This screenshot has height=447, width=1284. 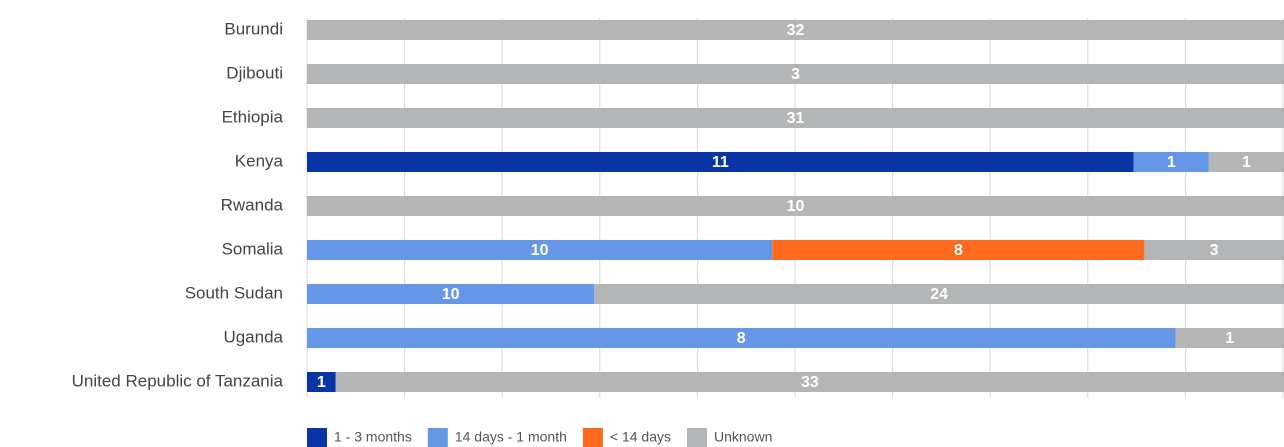 What do you see at coordinates (640, 437) in the screenshot?
I see `legend-label: < 14 days` at bounding box center [640, 437].